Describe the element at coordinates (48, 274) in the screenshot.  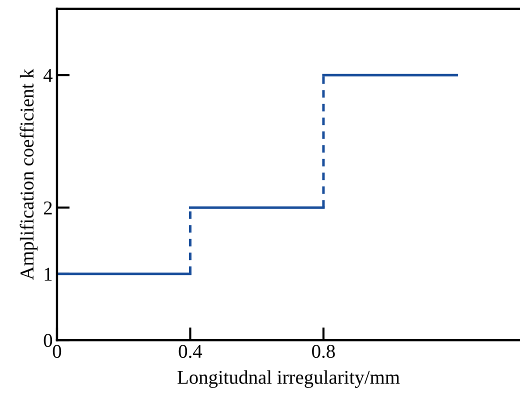
I see `y-tick-label: 1` at that location.